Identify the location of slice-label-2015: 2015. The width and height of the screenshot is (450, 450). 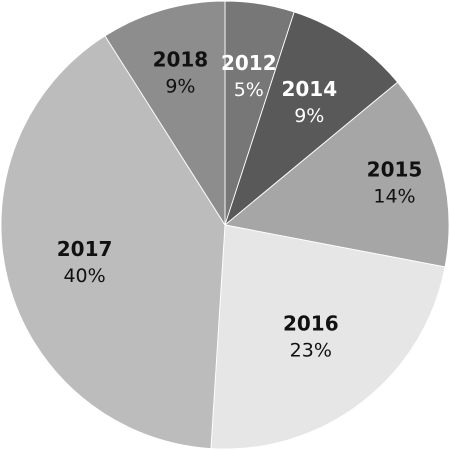
(395, 170).